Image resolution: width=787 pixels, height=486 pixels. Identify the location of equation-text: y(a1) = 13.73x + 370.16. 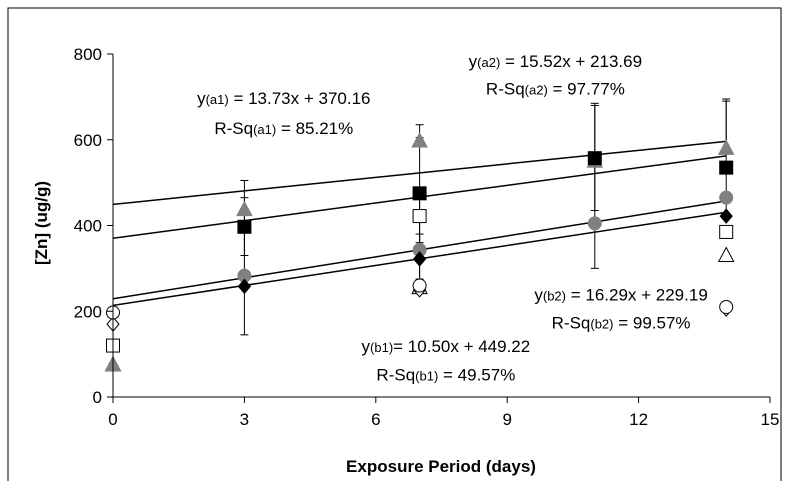
(283, 98).